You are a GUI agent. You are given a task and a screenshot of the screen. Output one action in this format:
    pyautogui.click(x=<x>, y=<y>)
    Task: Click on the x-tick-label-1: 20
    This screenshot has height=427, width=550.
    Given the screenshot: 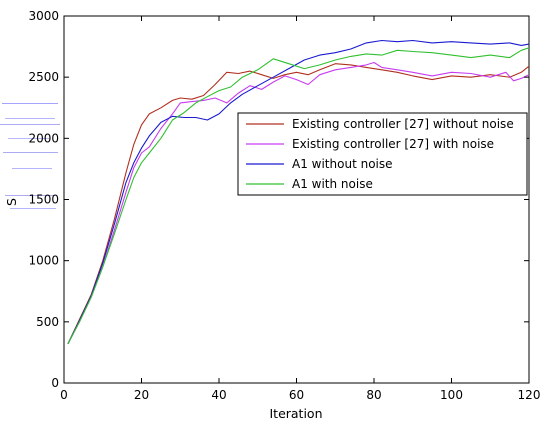 What is the action you would take?
    pyautogui.click(x=141, y=395)
    